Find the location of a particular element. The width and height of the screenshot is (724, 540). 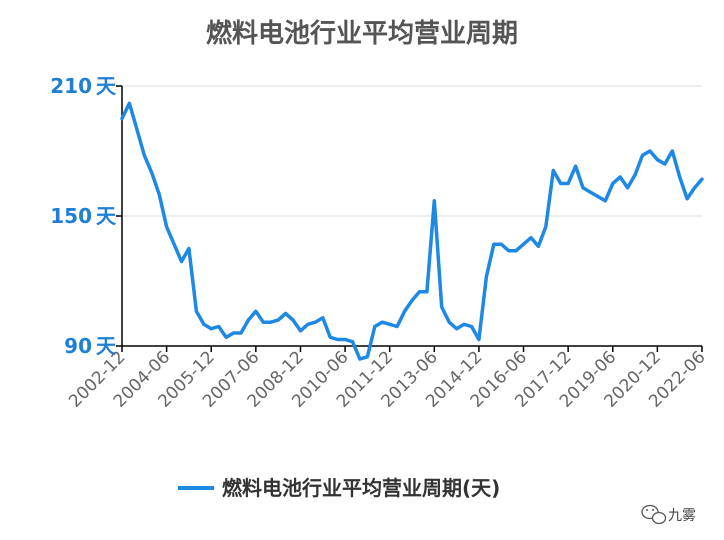

watermark: 九雾 is located at coordinates (668, 514).